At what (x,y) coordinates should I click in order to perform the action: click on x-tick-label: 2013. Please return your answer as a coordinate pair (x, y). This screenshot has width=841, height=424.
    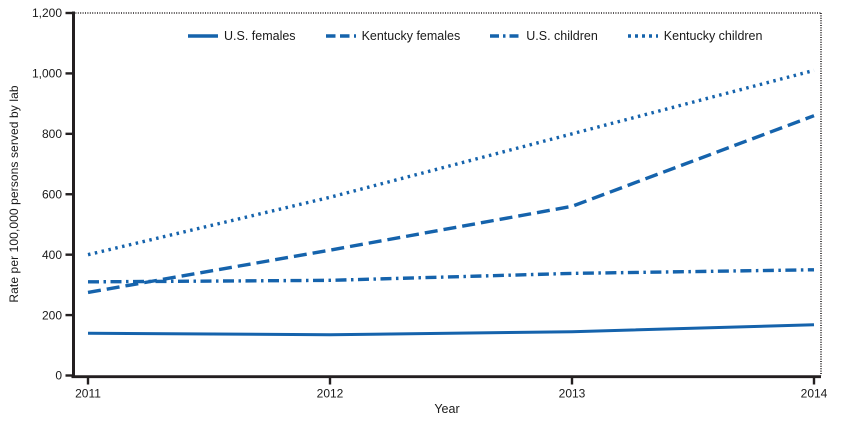
    Looking at the image, I should click on (572, 394).